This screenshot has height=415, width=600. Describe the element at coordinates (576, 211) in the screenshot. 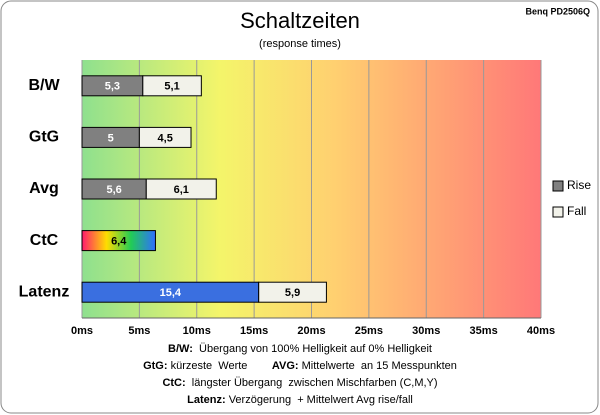

I see `legend-label: Fall` at that location.